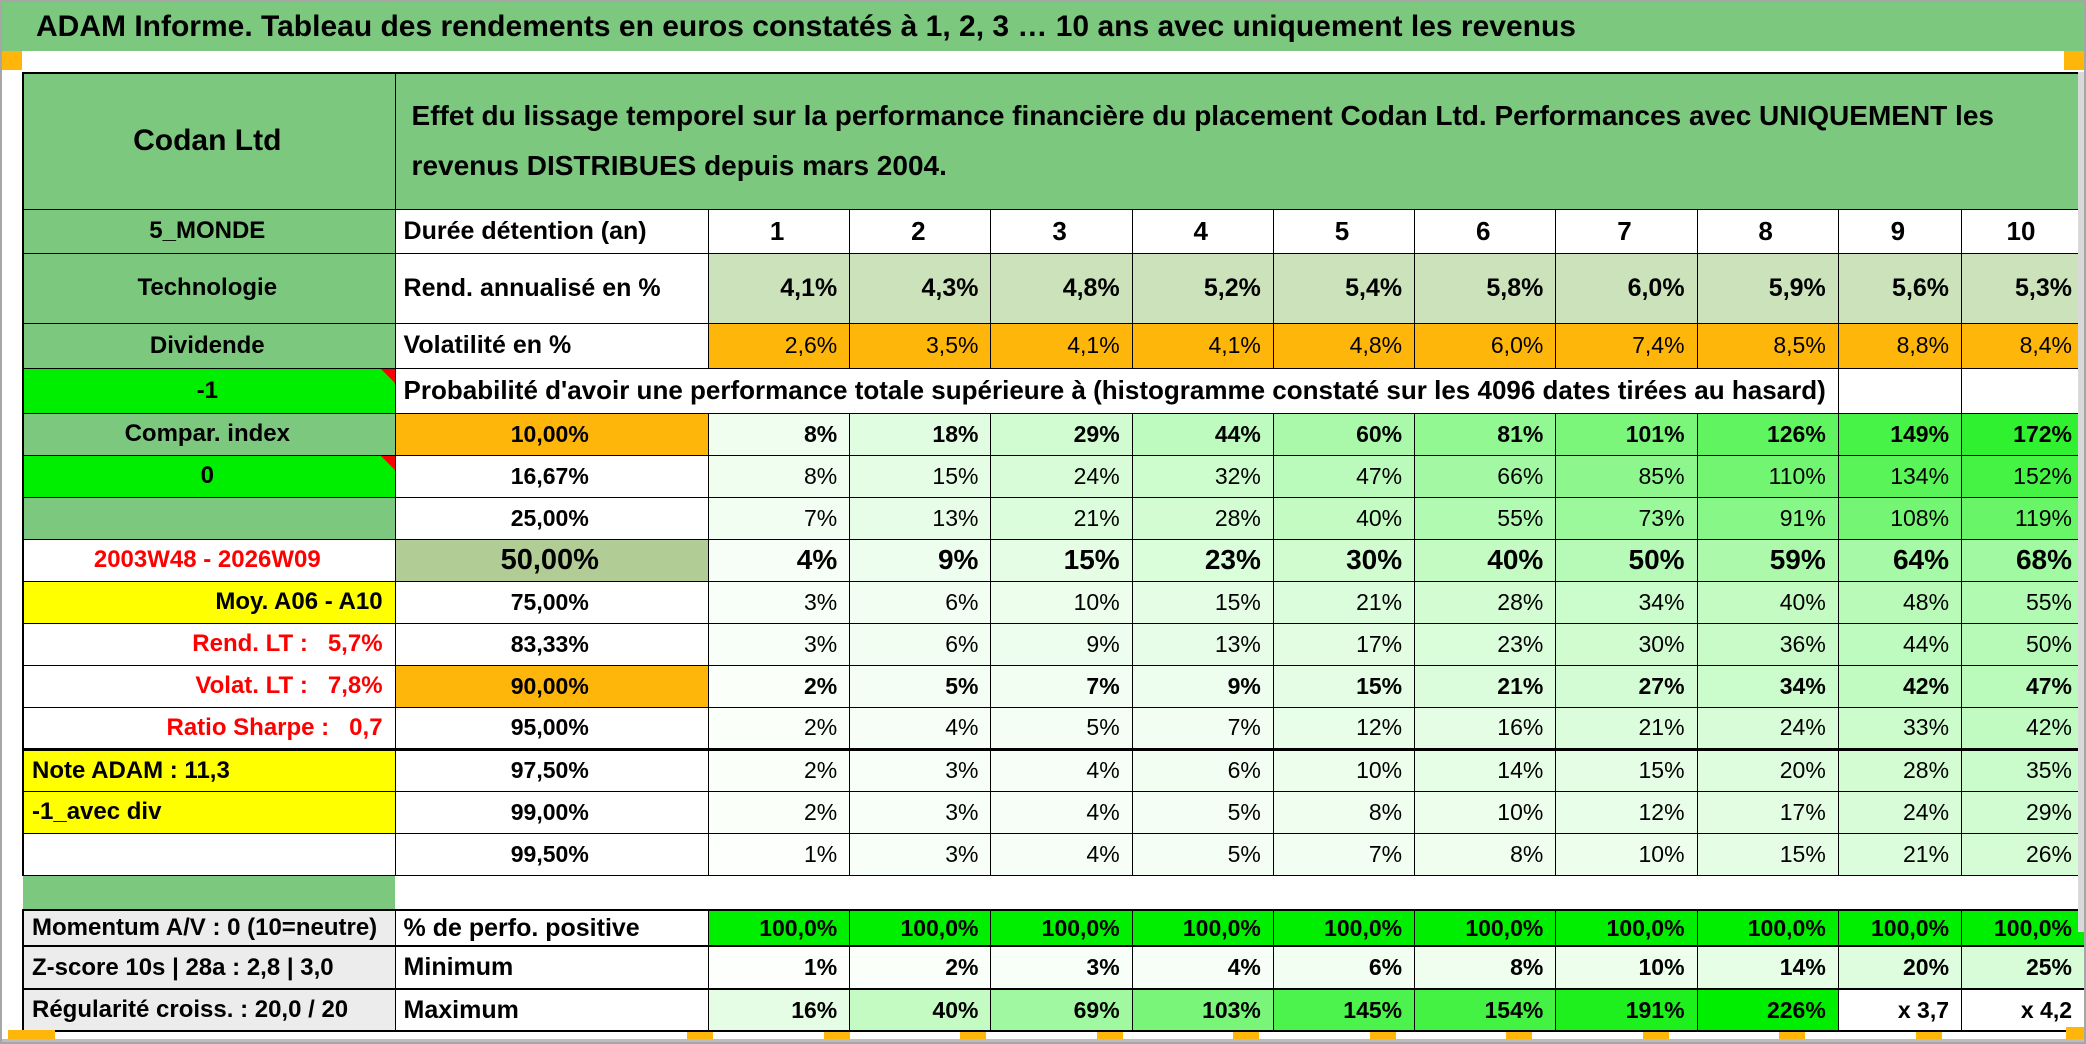 The width and height of the screenshot is (2086, 1044). I want to click on value-cell: 4,1%, so click(1061, 345).